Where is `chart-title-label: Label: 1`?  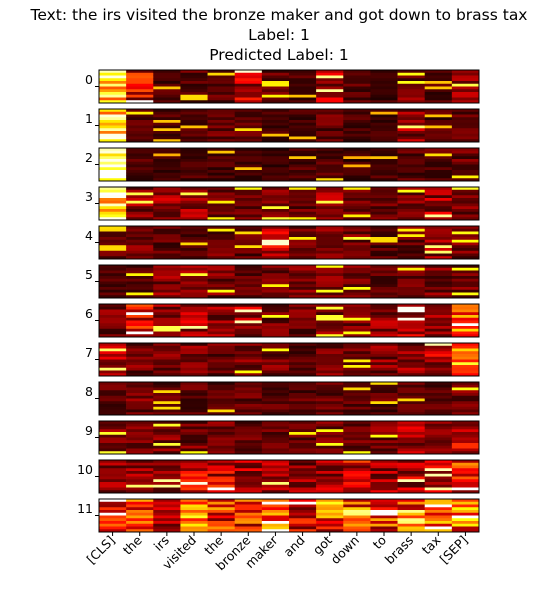
chart-title-label: Label: 1 is located at coordinates (279, 35).